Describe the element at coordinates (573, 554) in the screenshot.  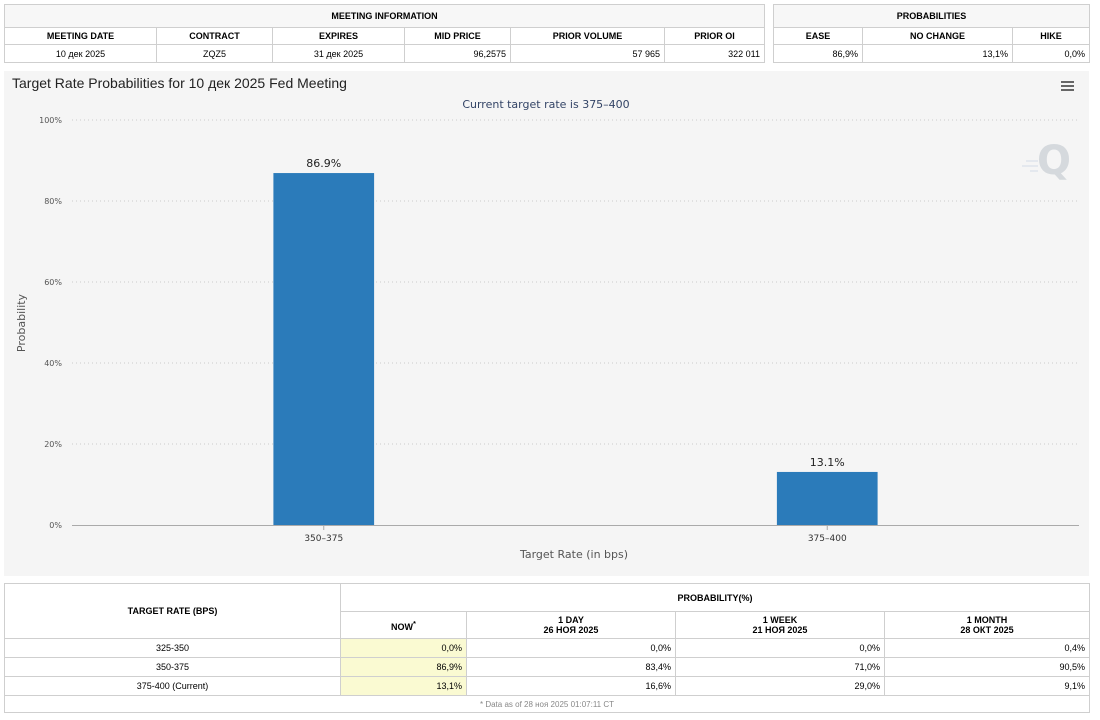
I see `x-axis-title: Target Rate (in bps)` at that location.